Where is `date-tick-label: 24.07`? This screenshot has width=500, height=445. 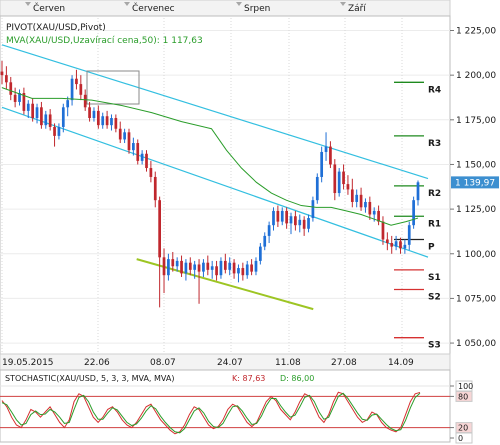
date-tick-label: 24.07 is located at coordinates (230, 363).